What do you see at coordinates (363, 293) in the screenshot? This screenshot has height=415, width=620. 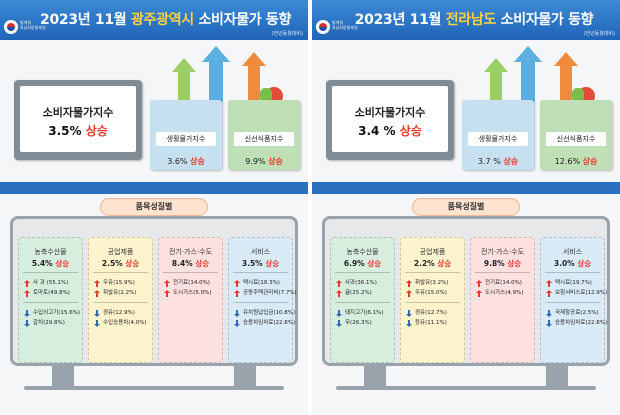 I see `list-item: 귤(25.2%)` at bounding box center [363, 293].